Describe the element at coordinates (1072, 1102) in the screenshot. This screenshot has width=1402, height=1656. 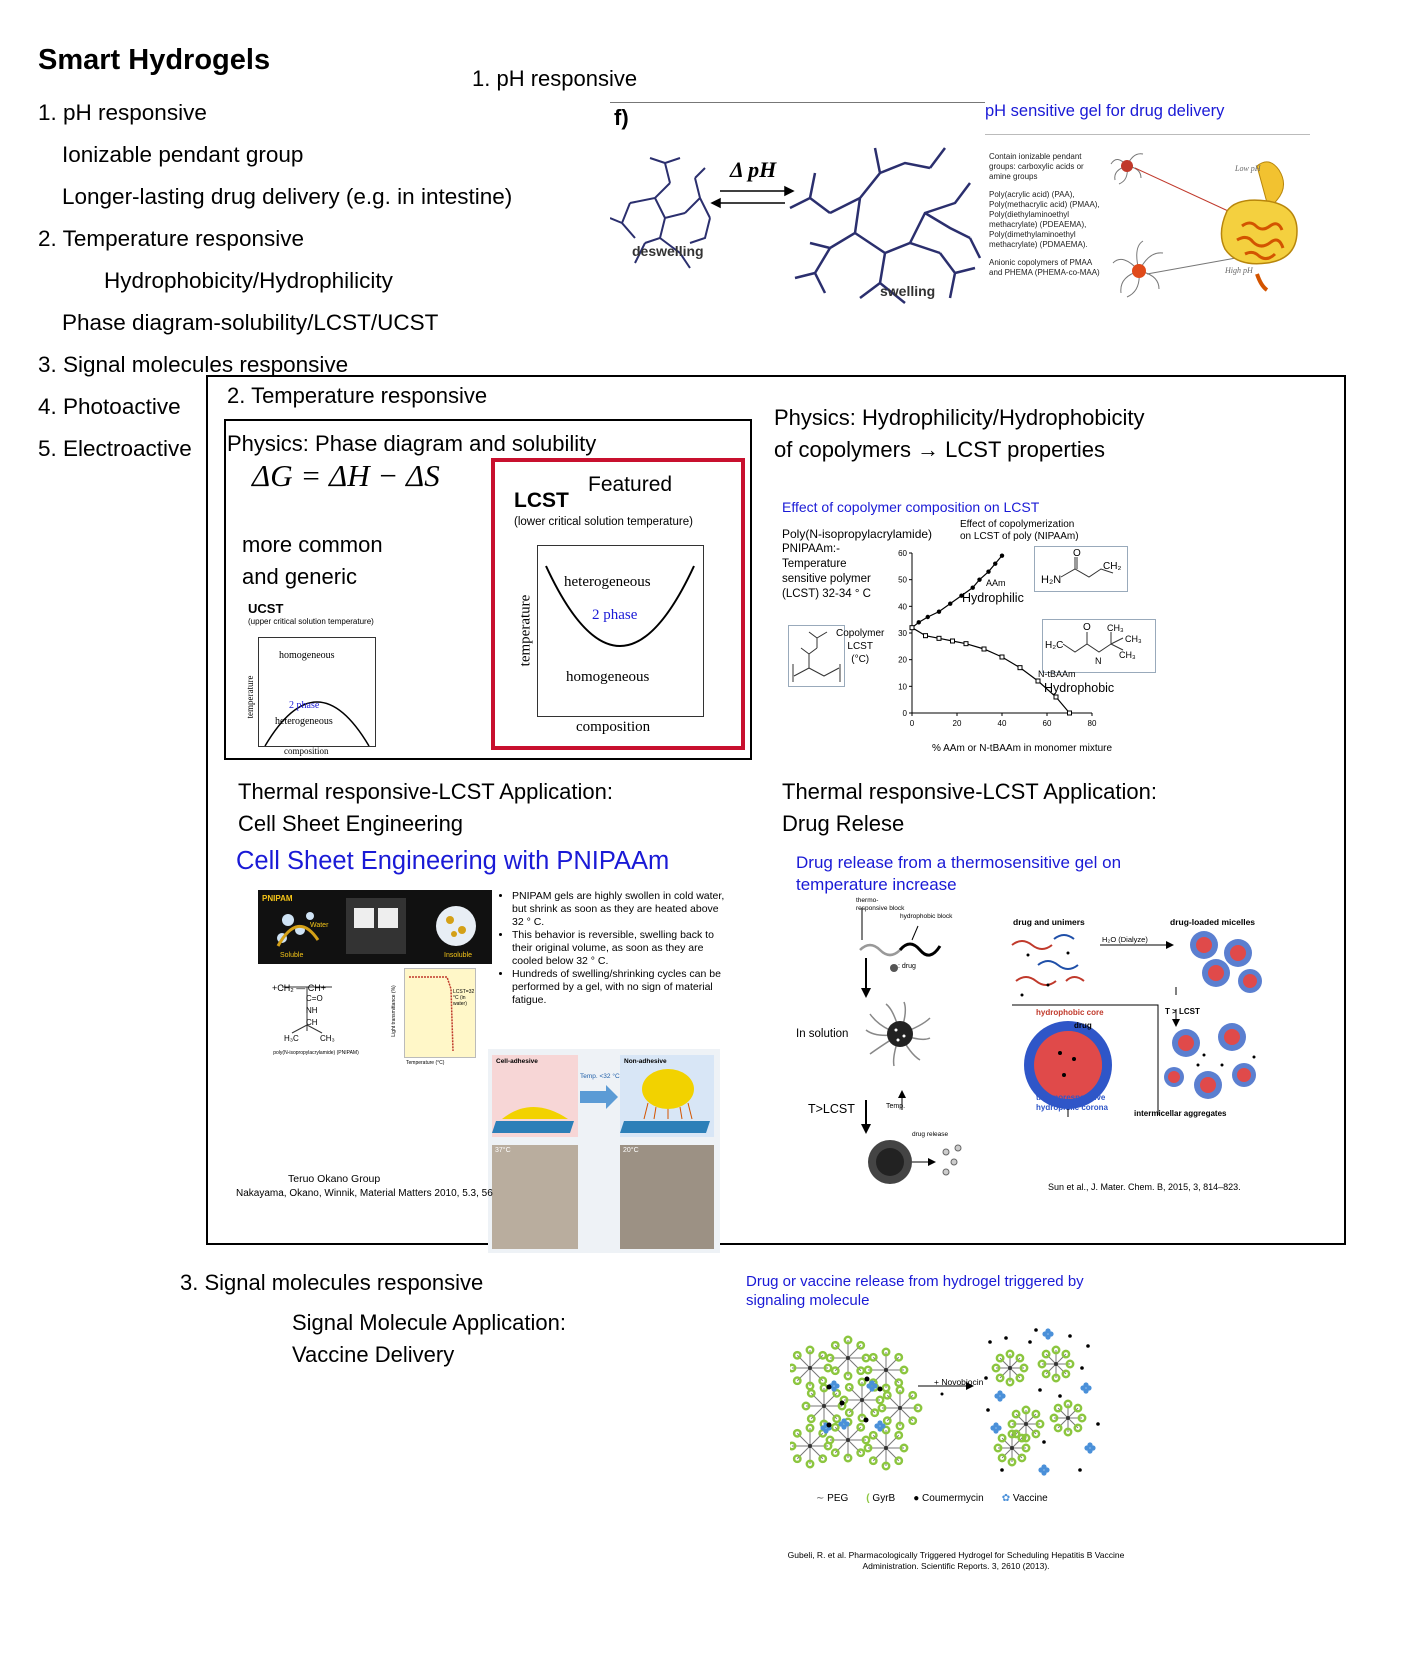
I see `thermo-corona-label: thermoresponsive hydrophilic corona` at that location.